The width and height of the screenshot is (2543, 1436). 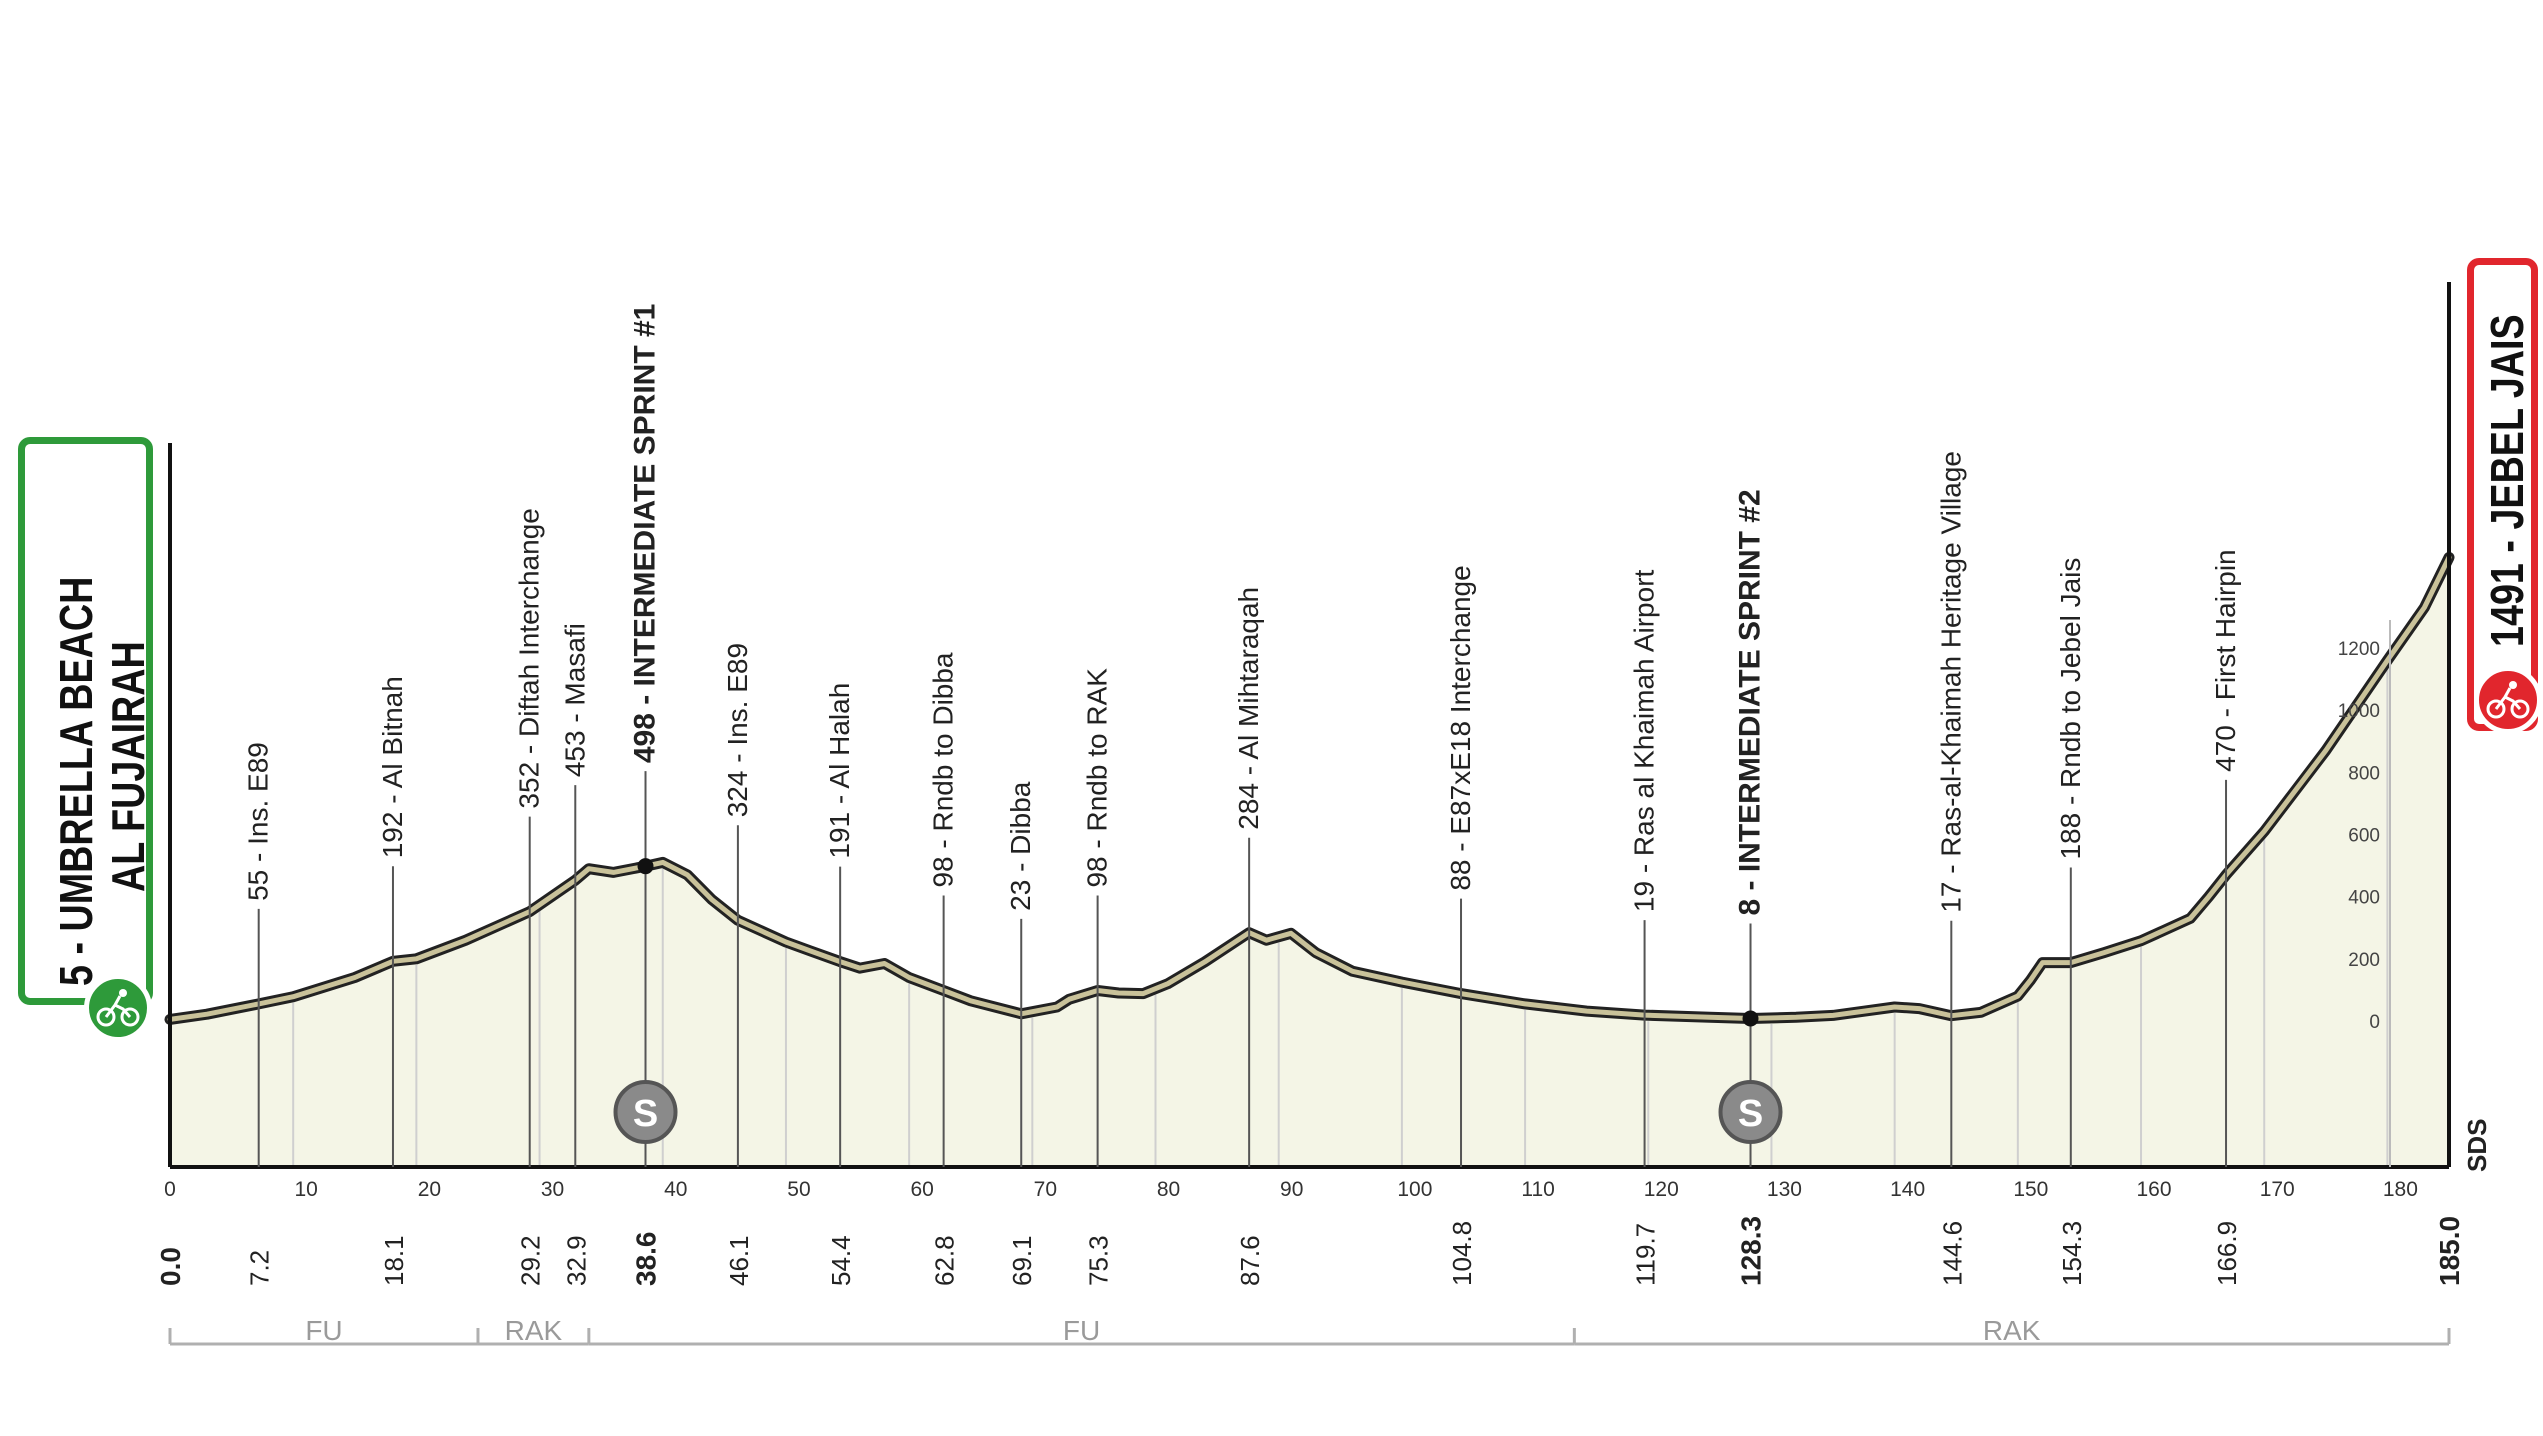 I want to click on waypoint-km-label: 18.1, so click(x=394, y=1260).